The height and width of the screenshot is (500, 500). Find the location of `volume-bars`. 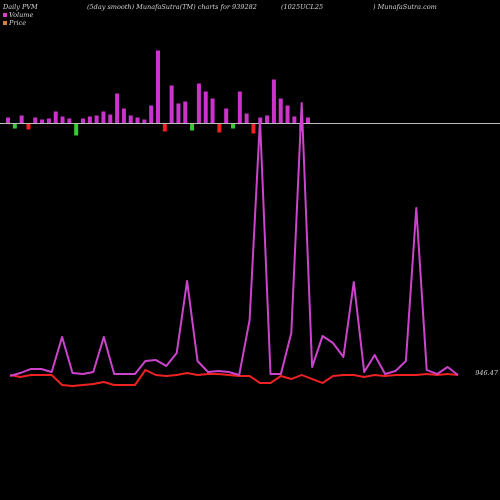

volume-bars is located at coordinates (158, 93).